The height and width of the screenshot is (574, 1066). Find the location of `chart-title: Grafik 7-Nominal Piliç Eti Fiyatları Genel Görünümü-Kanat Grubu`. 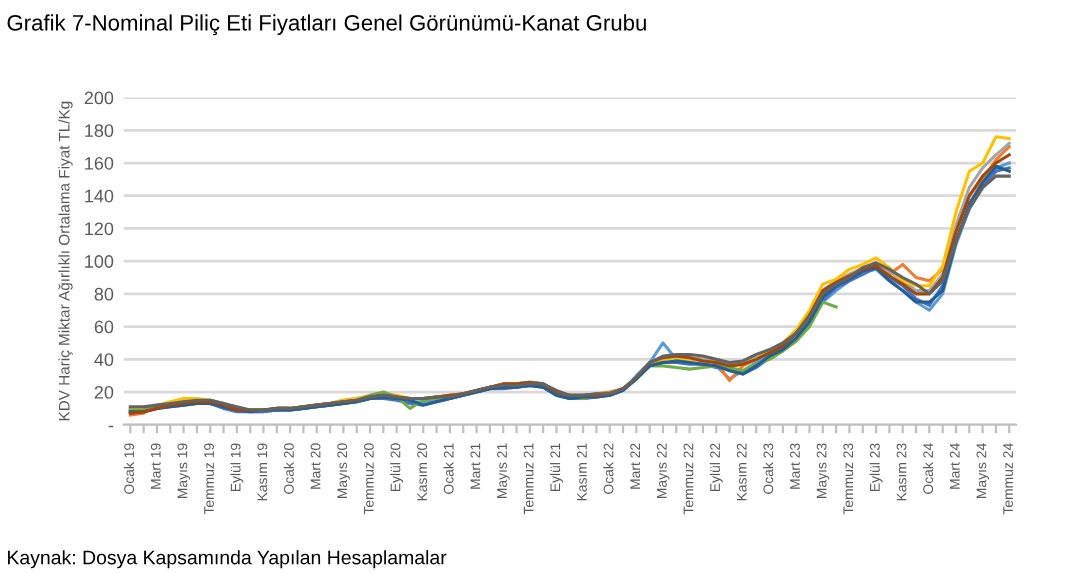

chart-title: Grafik 7-Nominal Piliç Eti Fiyatları Genel Görünümü-Kanat Grubu is located at coordinates (326, 25).